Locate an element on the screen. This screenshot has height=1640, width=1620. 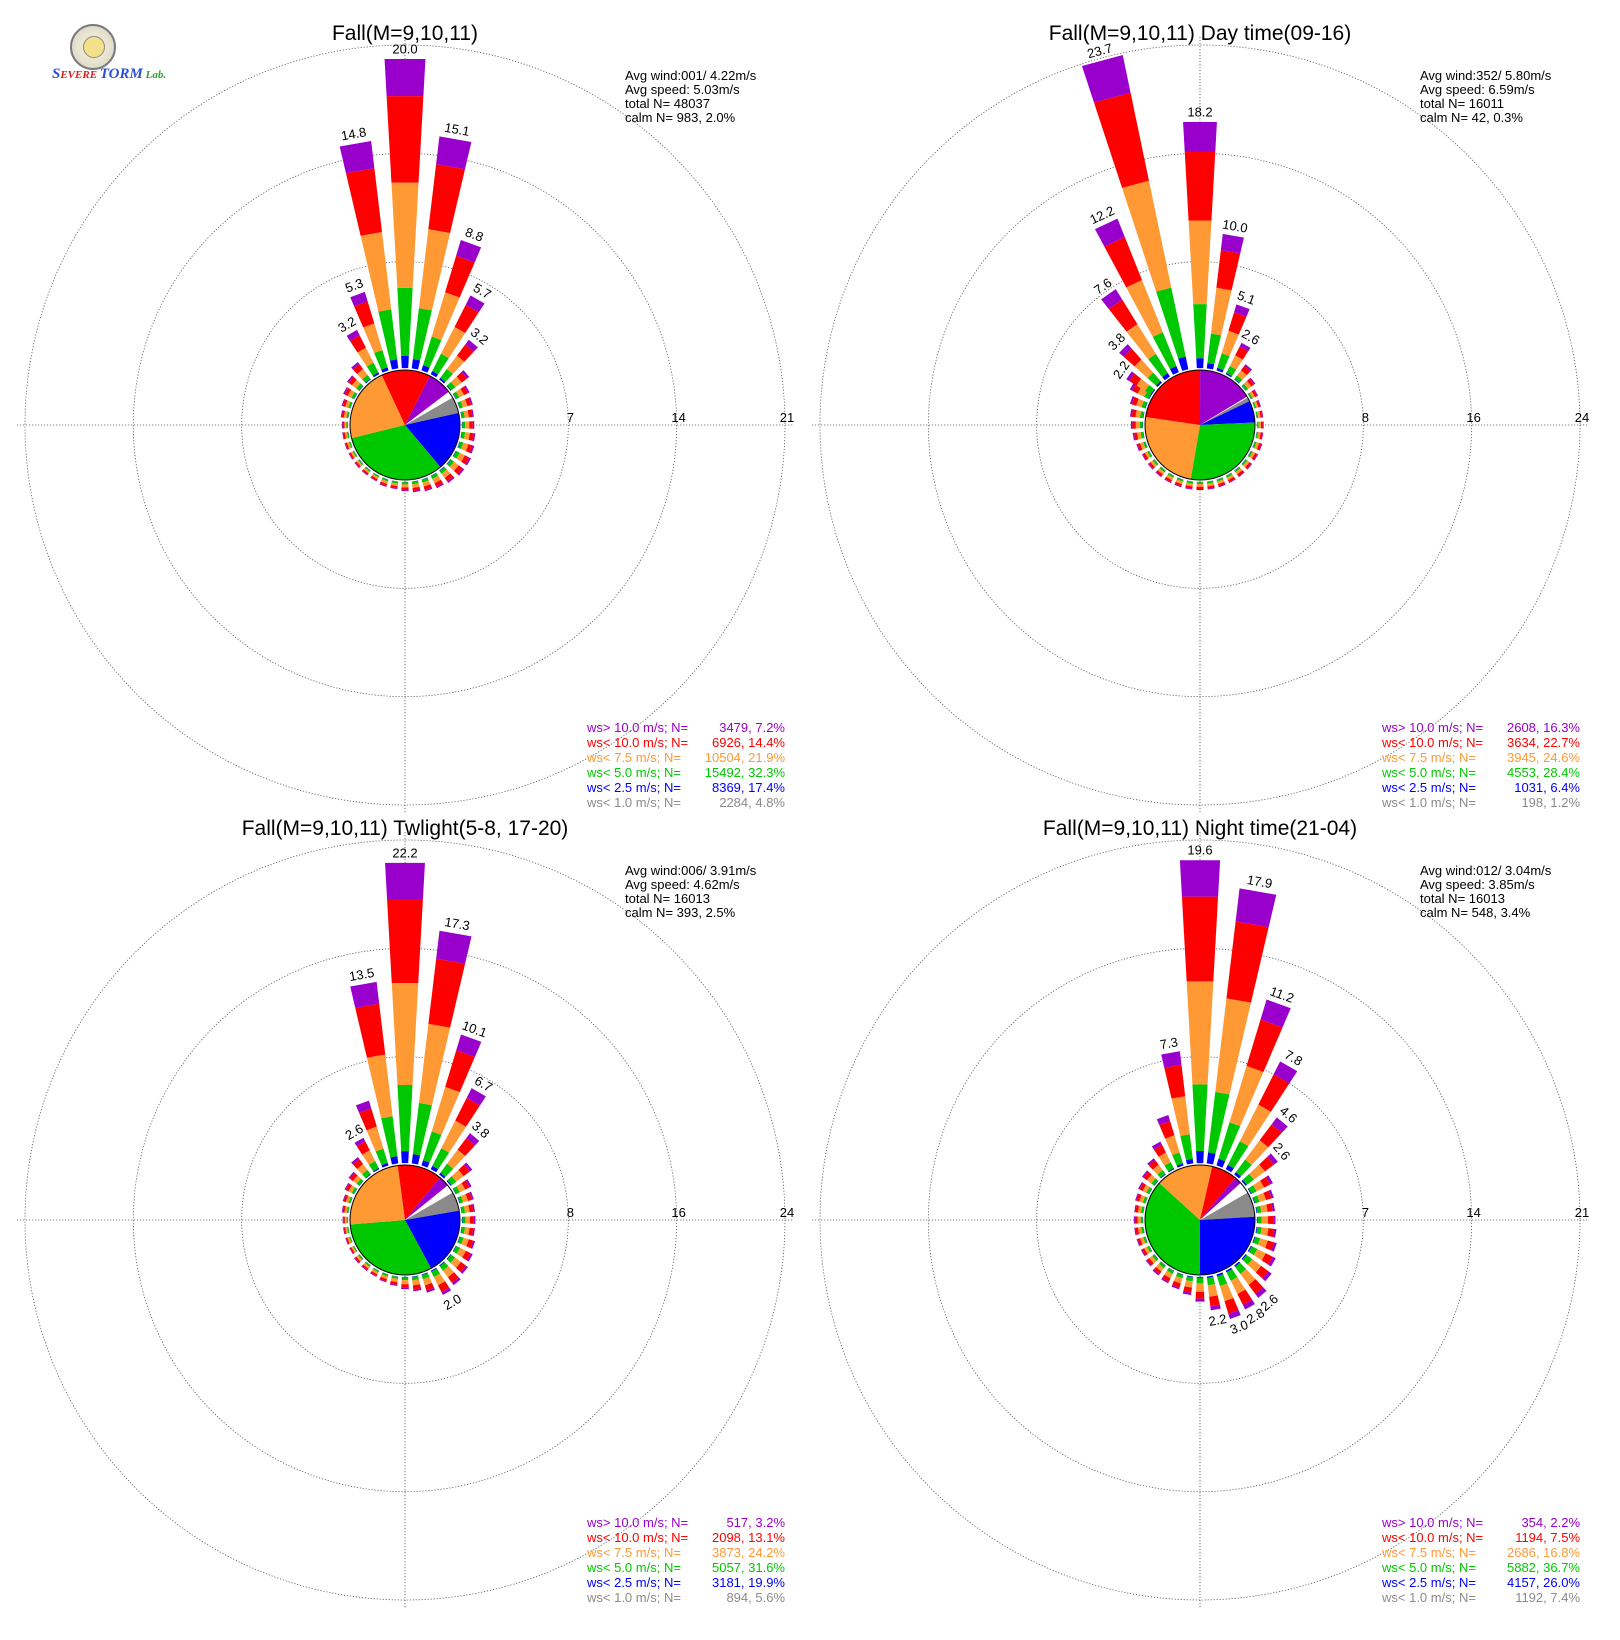
logo-letter: S is located at coordinates (56, 74).